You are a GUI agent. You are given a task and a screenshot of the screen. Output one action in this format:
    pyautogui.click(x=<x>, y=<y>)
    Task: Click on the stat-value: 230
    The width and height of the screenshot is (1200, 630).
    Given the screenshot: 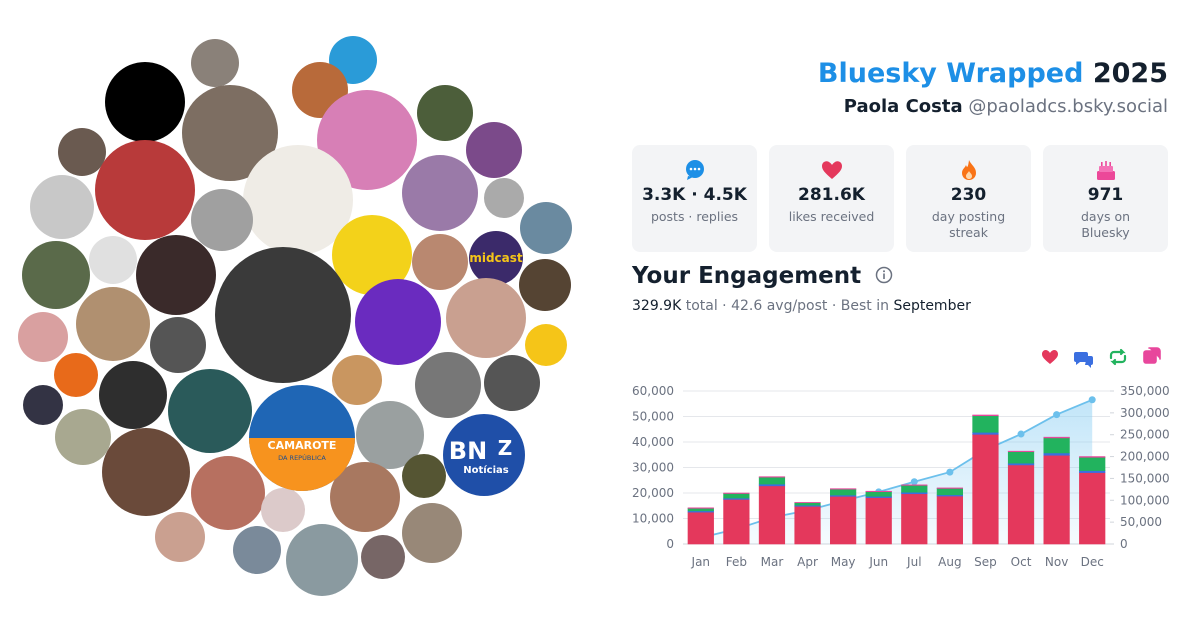 What is the action you would take?
    pyautogui.click(x=968, y=195)
    